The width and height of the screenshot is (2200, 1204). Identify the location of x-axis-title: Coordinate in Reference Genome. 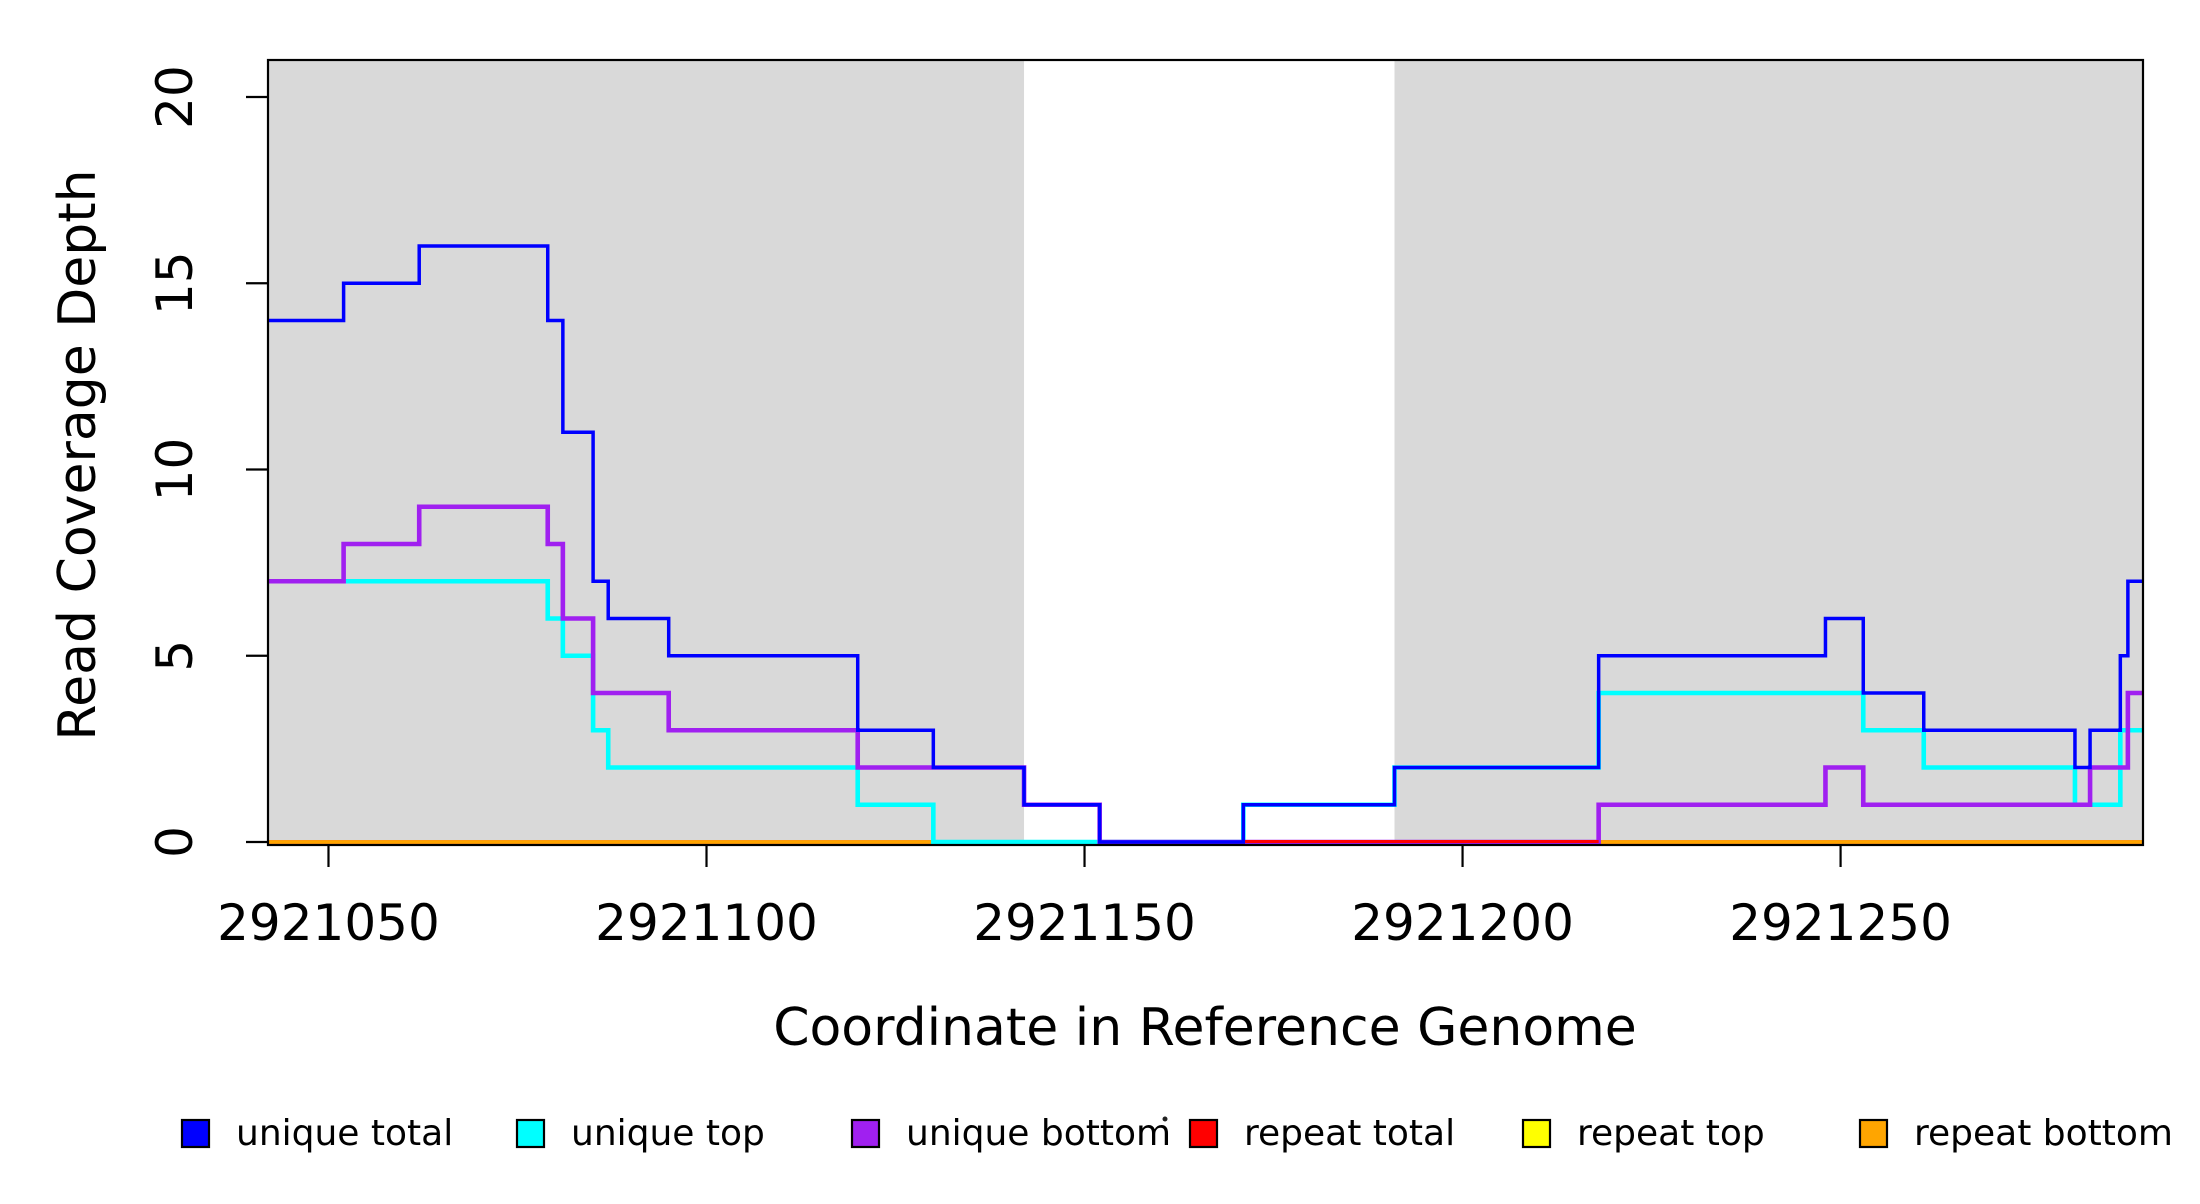
(1205, 1028).